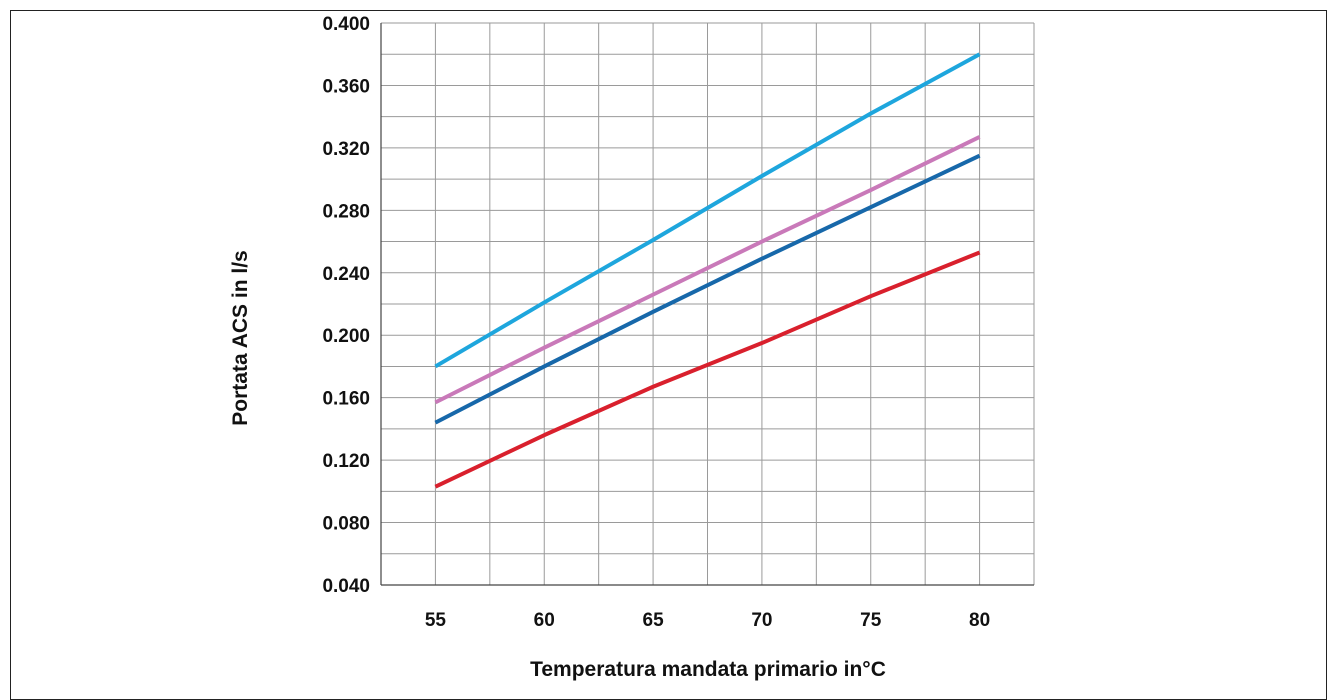  What do you see at coordinates (346, 336) in the screenshot?
I see `y-tick-label: 0.200` at bounding box center [346, 336].